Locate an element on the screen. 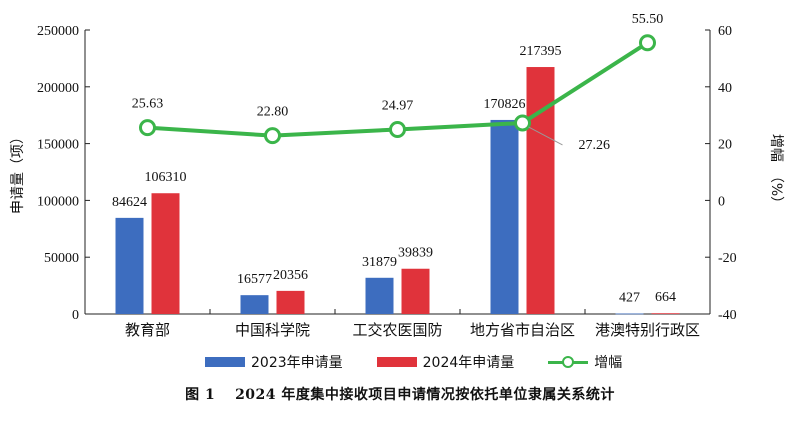 The height and width of the screenshot is (428, 800). left-tick-label: 0 is located at coordinates (75, 315).